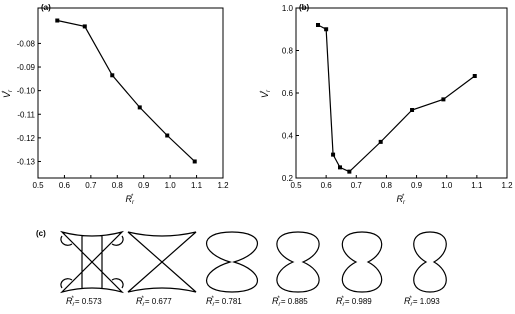 Image resolution: width=515 pixels, height=314 pixels. I want to click on axis-label: Rr*= 0.781, so click(224, 302).